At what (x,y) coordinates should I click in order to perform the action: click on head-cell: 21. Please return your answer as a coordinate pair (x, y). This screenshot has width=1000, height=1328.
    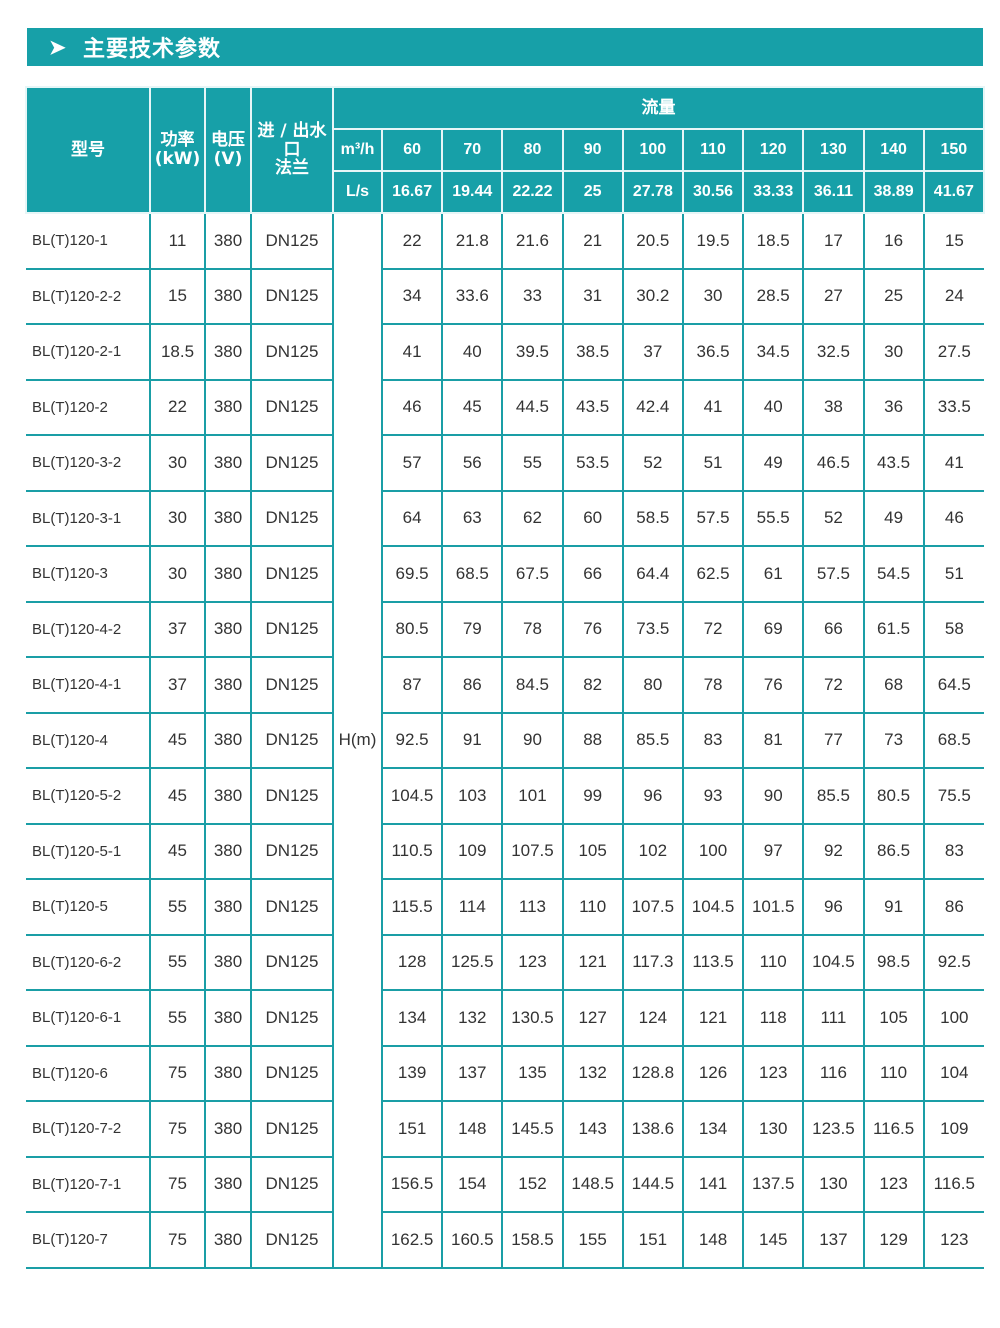
    Looking at the image, I should click on (592, 241).